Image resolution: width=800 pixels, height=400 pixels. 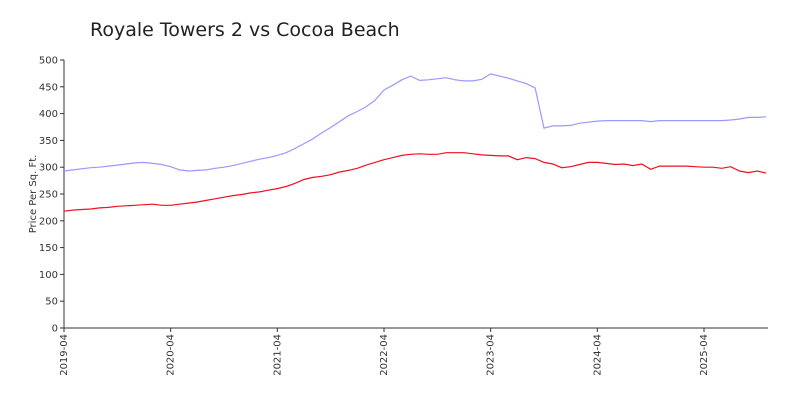 What do you see at coordinates (48, 141) in the screenshot?
I see `y-tick-label: 350` at bounding box center [48, 141].